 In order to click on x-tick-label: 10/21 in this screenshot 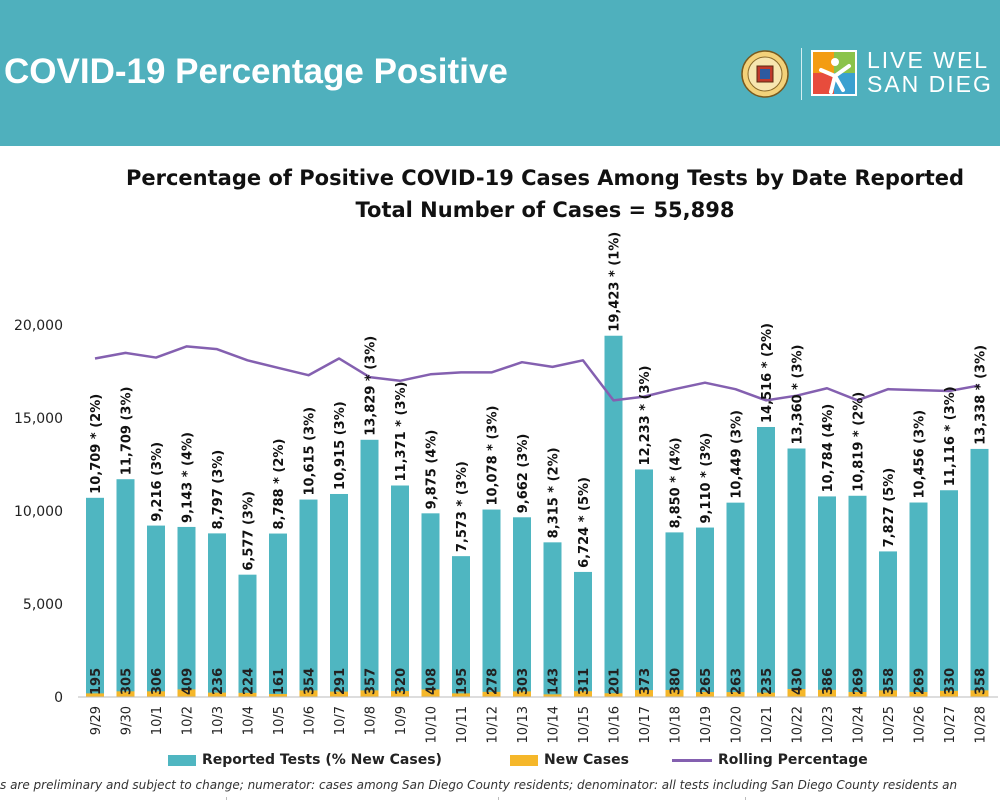, I will do `click(767, 724)`.